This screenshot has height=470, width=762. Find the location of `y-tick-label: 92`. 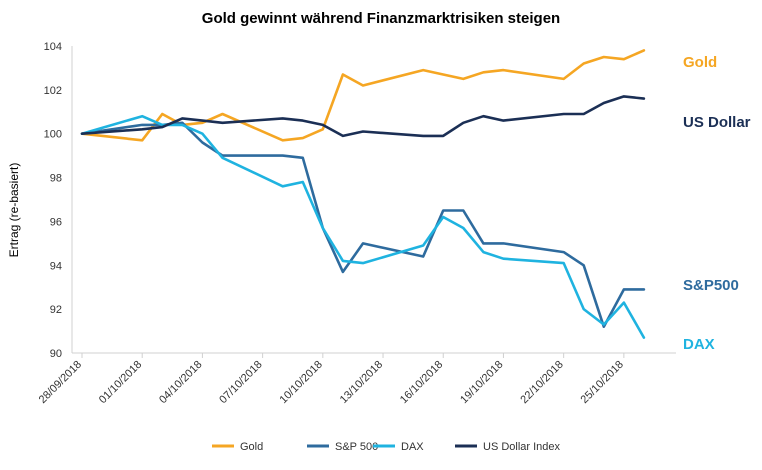

y-tick-label: 92 is located at coordinates (56, 310).